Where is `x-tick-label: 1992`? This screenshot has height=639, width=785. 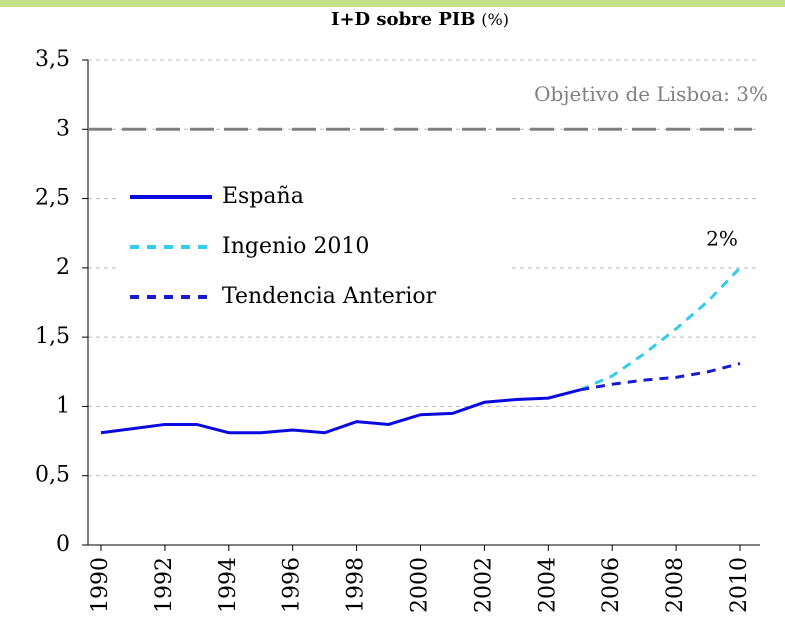 x-tick-label: 1992 is located at coordinates (164, 585).